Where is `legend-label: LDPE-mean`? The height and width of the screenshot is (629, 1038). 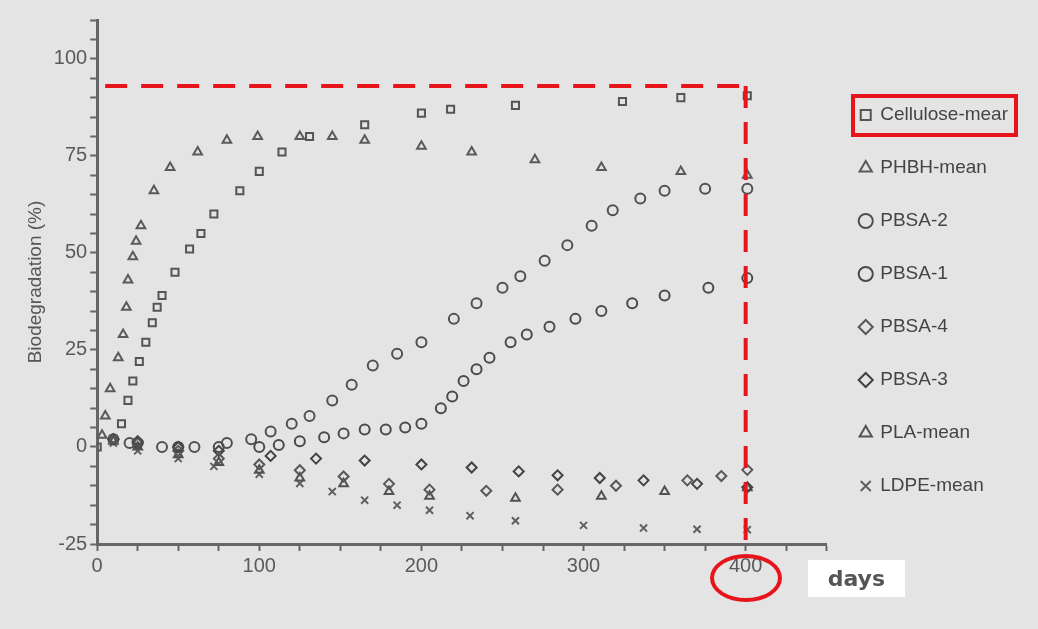
legend-label: LDPE-mean is located at coordinates (932, 485).